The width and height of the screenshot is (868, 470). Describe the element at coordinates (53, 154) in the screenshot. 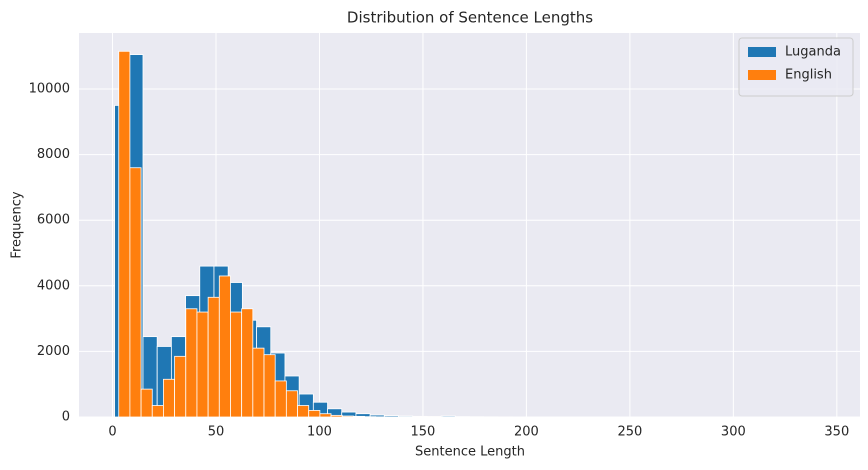

I see `y-tick-label: 8000` at that location.